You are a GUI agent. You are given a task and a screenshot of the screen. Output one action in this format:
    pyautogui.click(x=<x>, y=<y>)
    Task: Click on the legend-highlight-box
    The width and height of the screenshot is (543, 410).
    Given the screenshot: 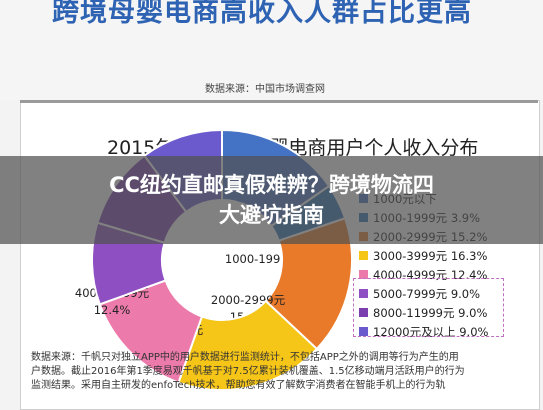 What is the action you would take?
    pyautogui.click(x=428, y=307)
    